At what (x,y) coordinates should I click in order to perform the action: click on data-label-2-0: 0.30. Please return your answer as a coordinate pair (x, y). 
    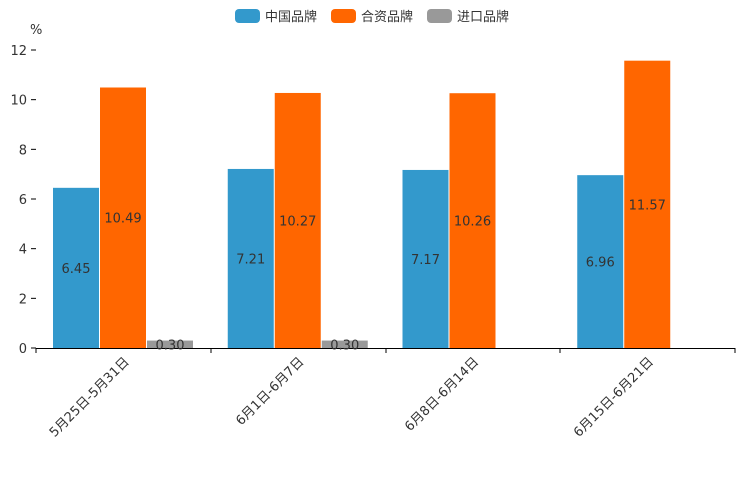
    Looking at the image, I should click on (170, 345).